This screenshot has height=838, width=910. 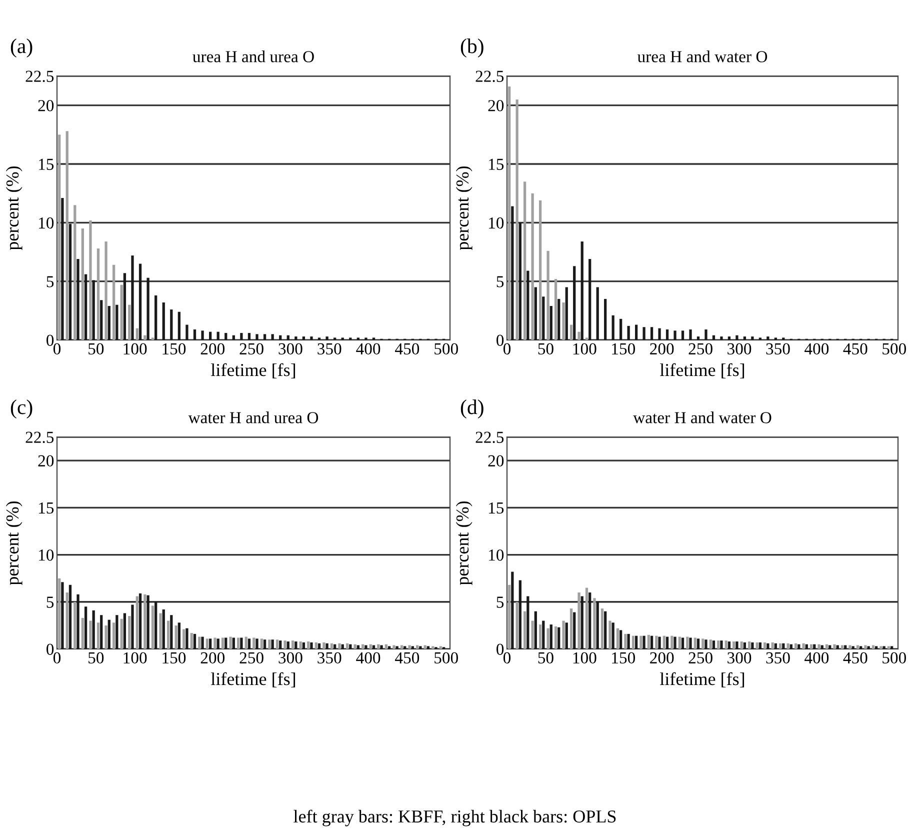 I want to click on chart-title: urea H and urea O, so click(x=253, y=56).